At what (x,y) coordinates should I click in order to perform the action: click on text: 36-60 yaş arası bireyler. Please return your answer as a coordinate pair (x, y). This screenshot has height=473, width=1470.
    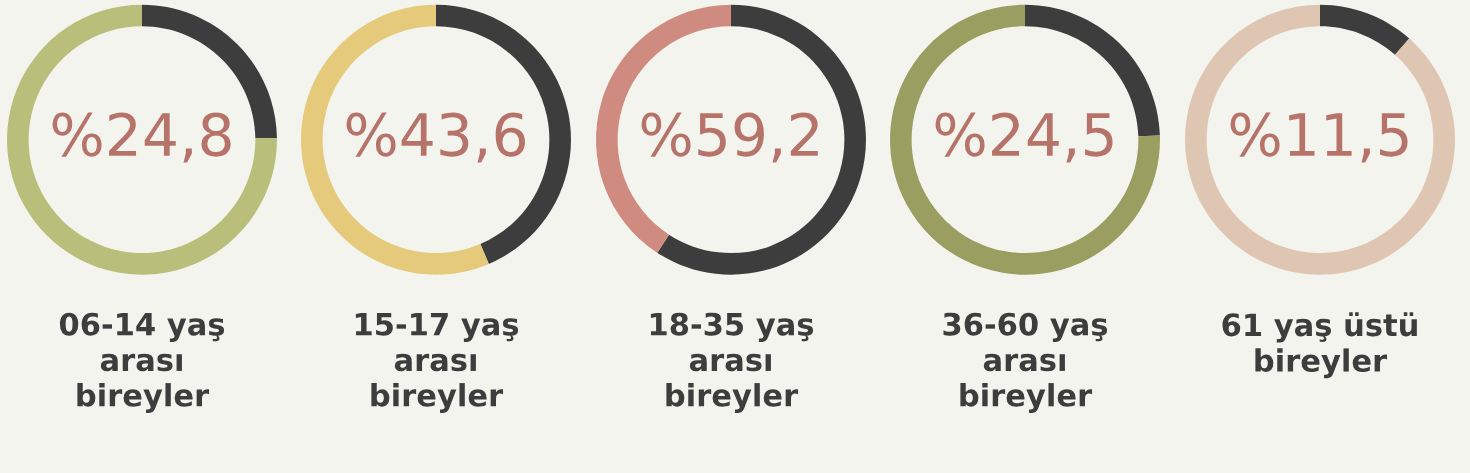
    Looking at the image, I should click on (1025, 362).